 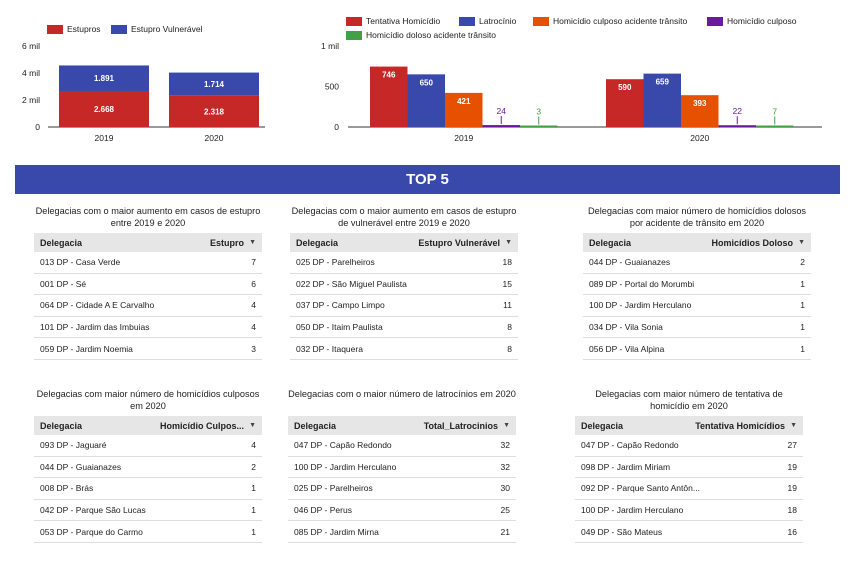 I want to click on y-tick-label: 4 mil, so click(x=31, y=73).